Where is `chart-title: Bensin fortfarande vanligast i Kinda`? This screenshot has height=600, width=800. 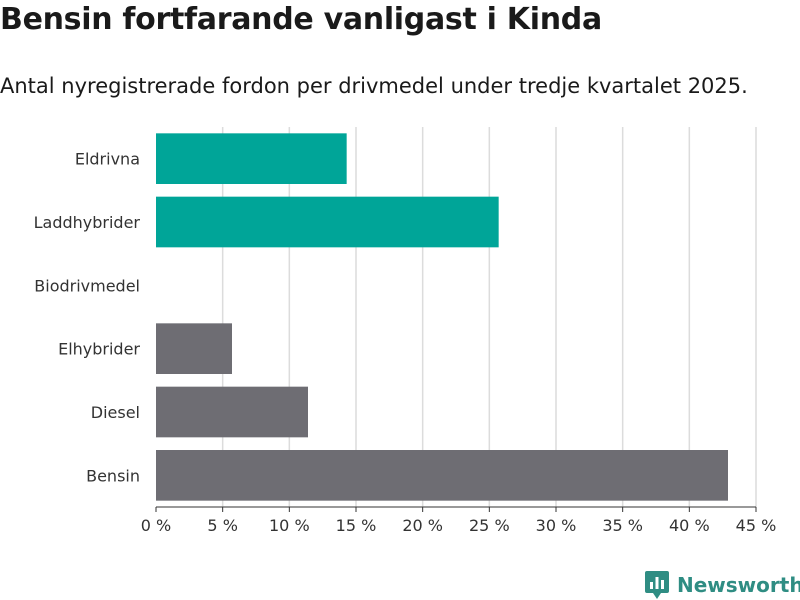 chart-title: Bensin fortfarande vanligast i Kinda is located at coordinates (301, 19).